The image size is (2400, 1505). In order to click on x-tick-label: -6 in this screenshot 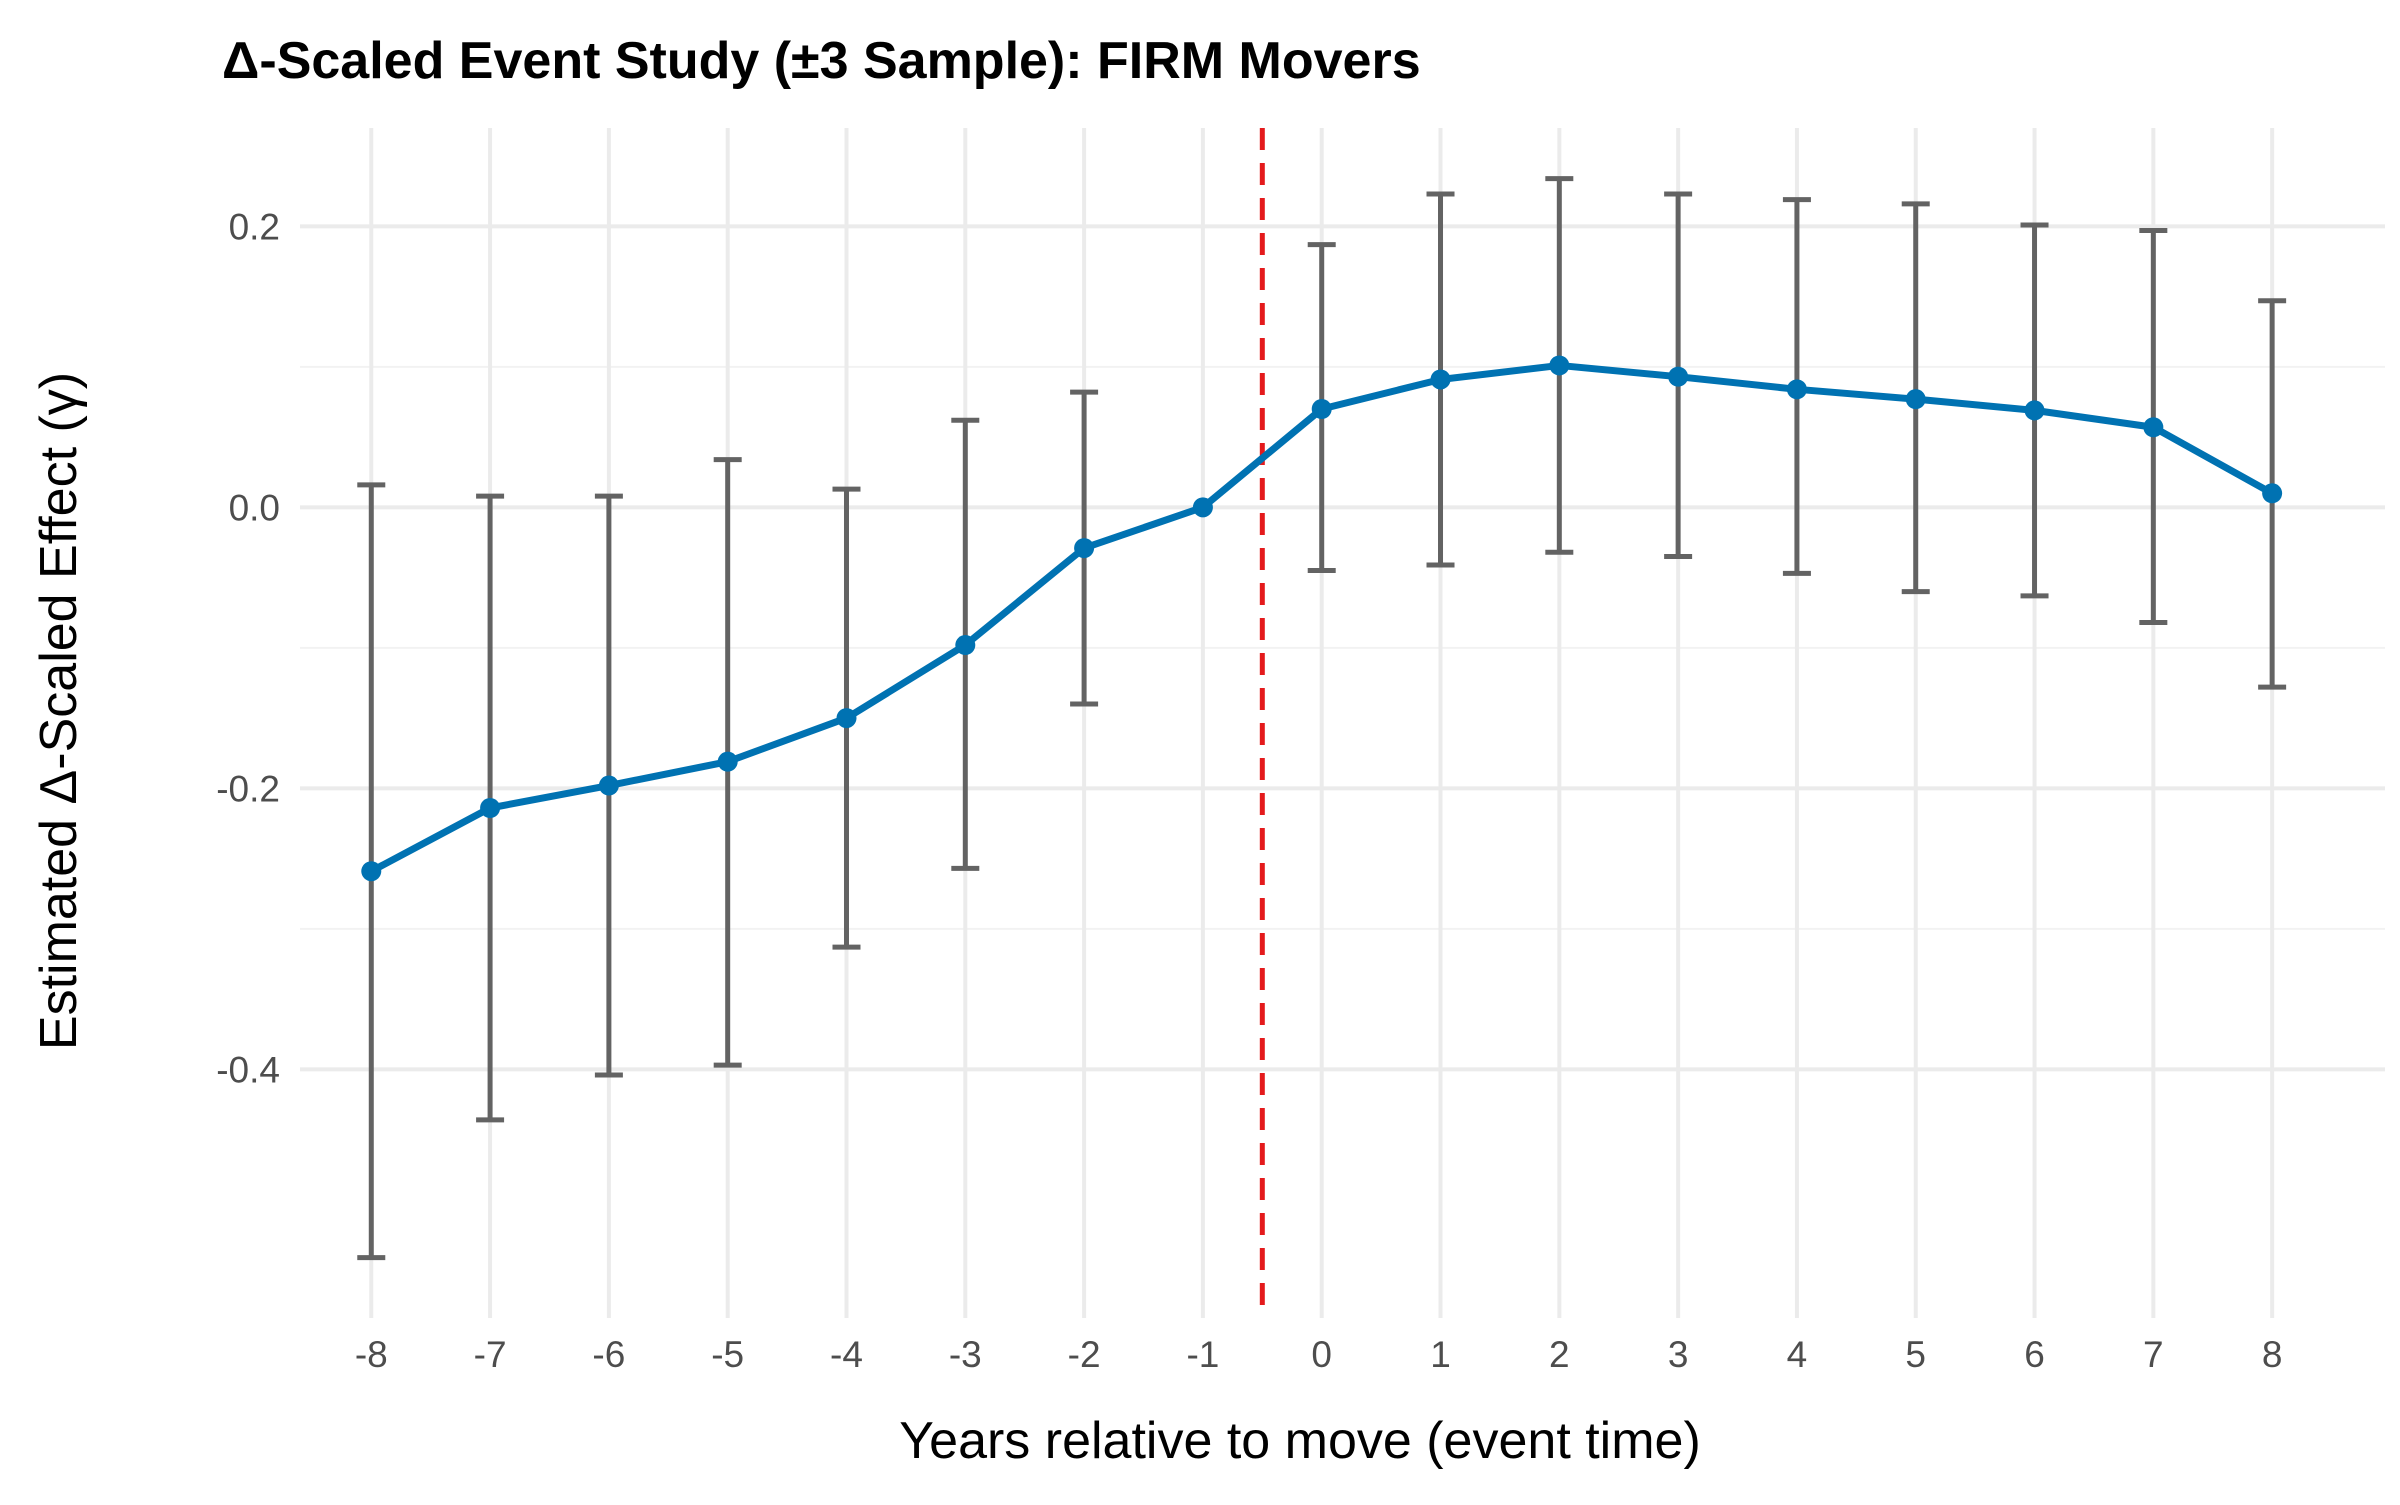, I will do `click(608, 1354)`.